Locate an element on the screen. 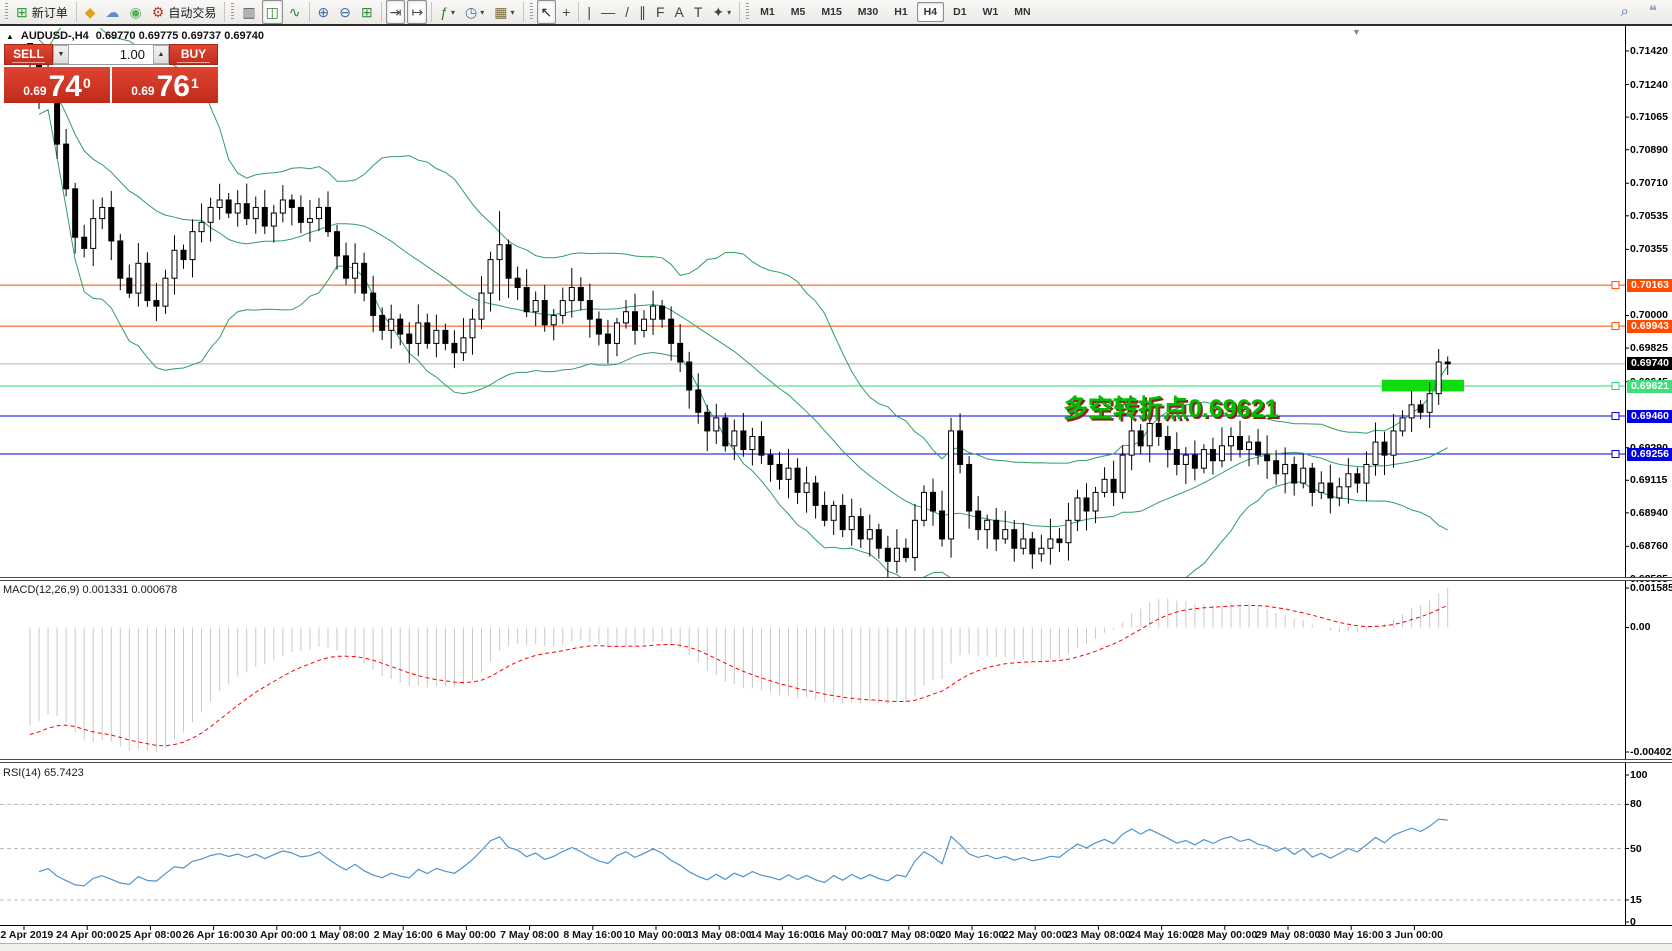 The height and width of the screenshot is (951, 1672). pane-separator-macd is located at coordinates (836, 579).